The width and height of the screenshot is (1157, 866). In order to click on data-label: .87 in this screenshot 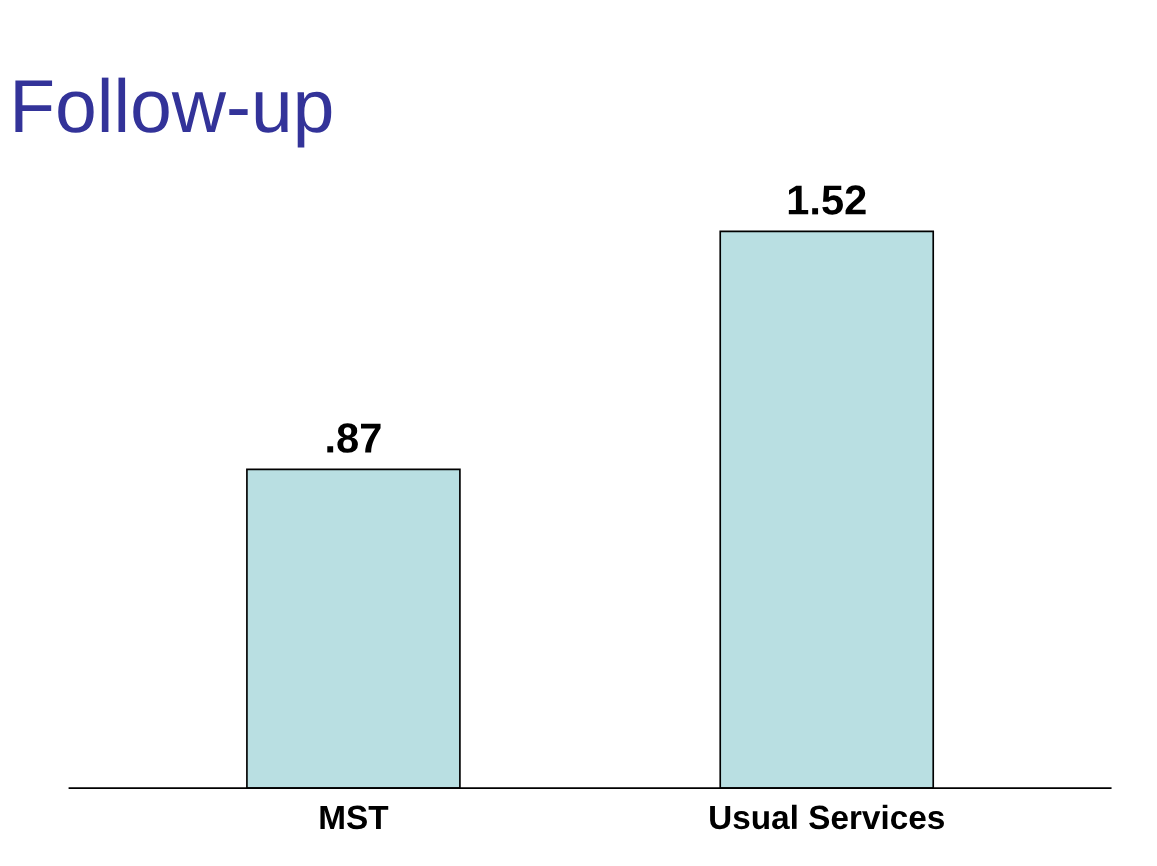, I will do `click(354, 438)`.